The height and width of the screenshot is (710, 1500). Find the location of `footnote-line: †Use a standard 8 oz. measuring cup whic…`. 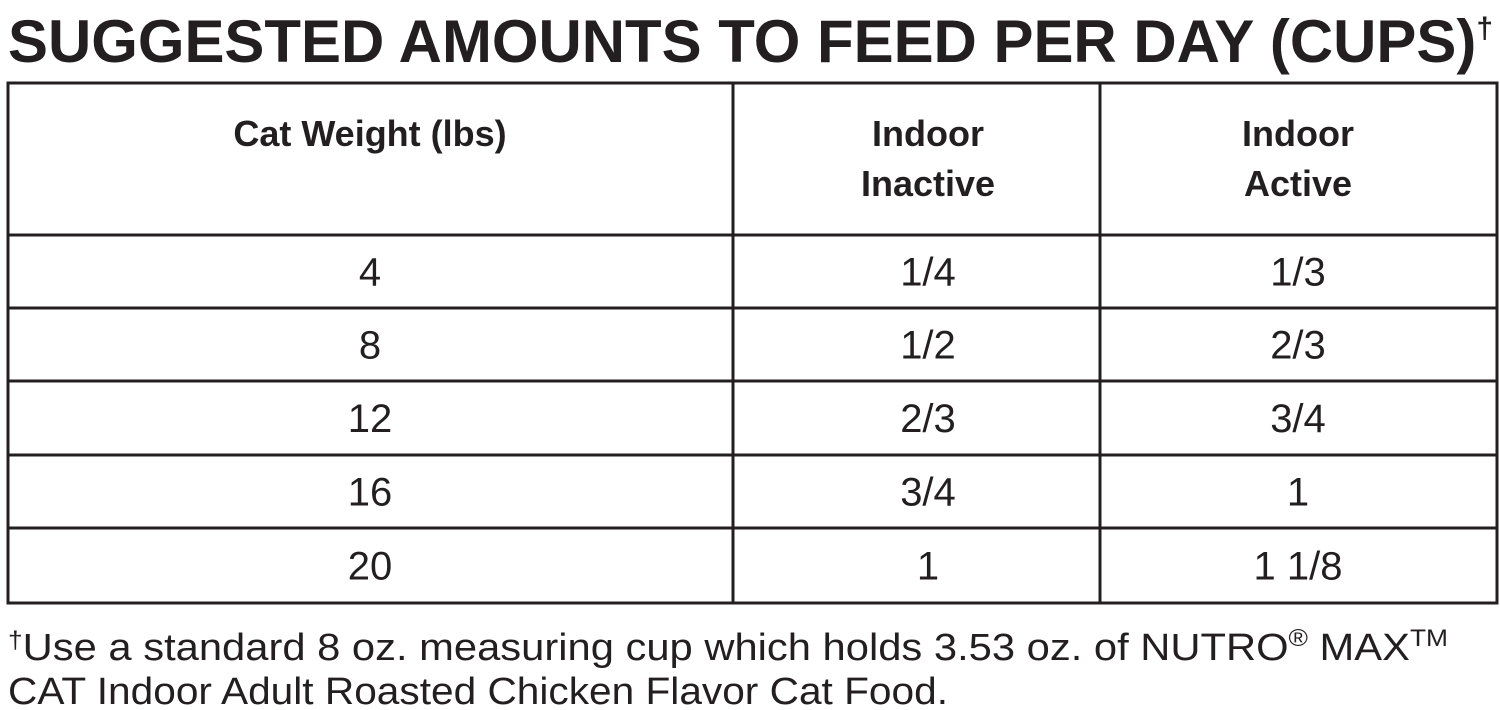

footnote-line: †Use a standard 8 oz. measuring cup whic… is located at coordinates (728, 647).